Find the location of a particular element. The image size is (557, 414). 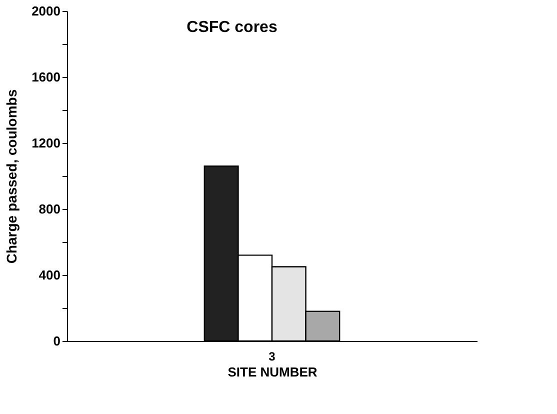

chart-title: CSFC cores is located at coordinates (232, 27).